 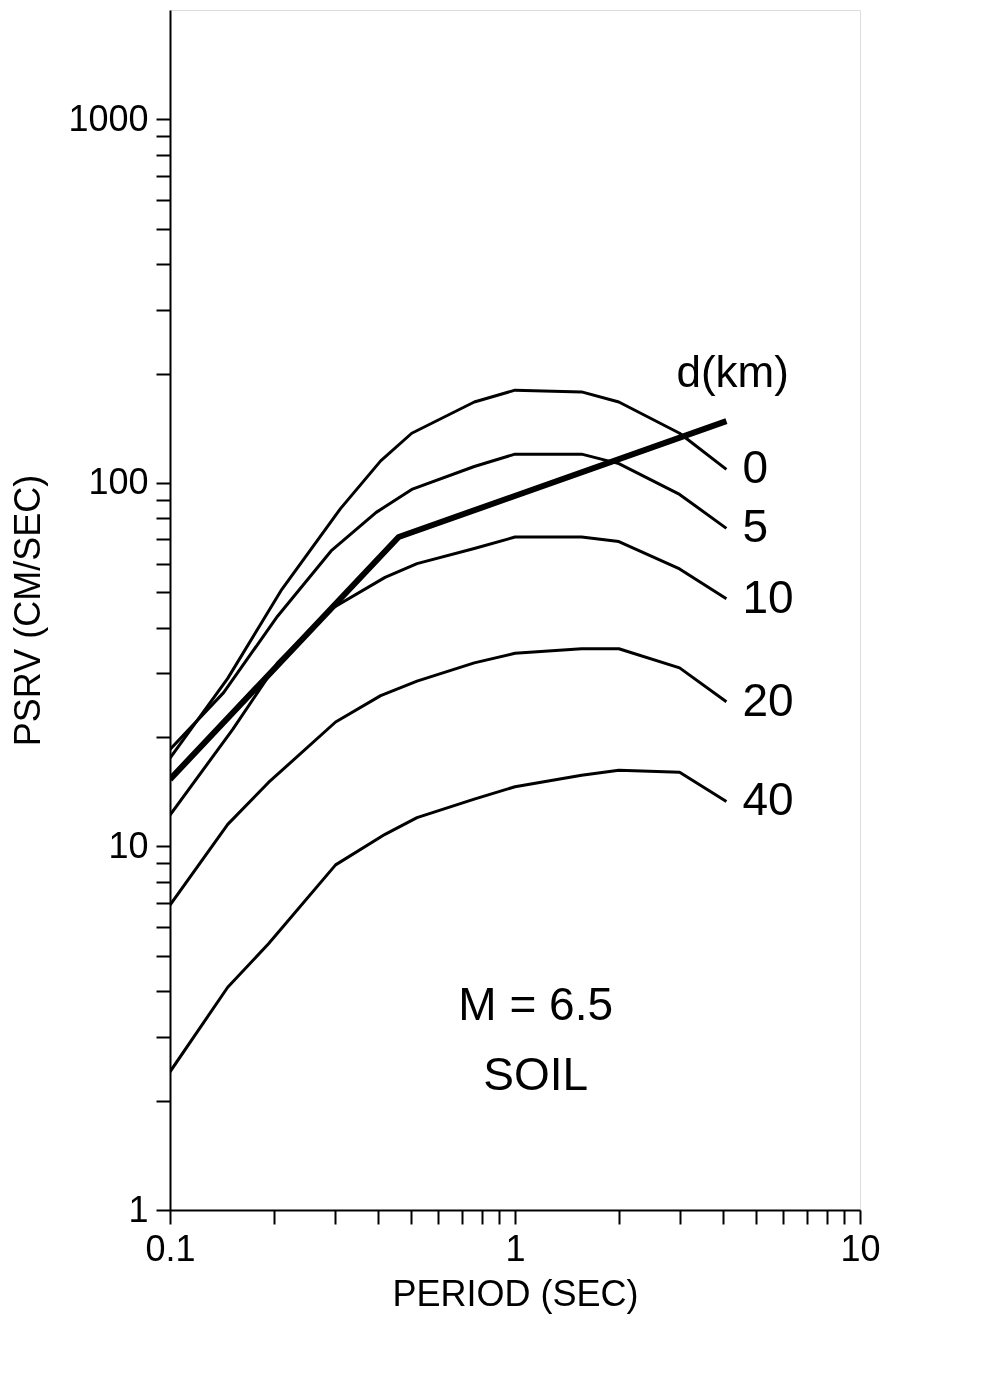 What do you see at coordinates (732, 372) in the screenshot?
I see `legend-title: d(km)` at bounding box center [732, 372].